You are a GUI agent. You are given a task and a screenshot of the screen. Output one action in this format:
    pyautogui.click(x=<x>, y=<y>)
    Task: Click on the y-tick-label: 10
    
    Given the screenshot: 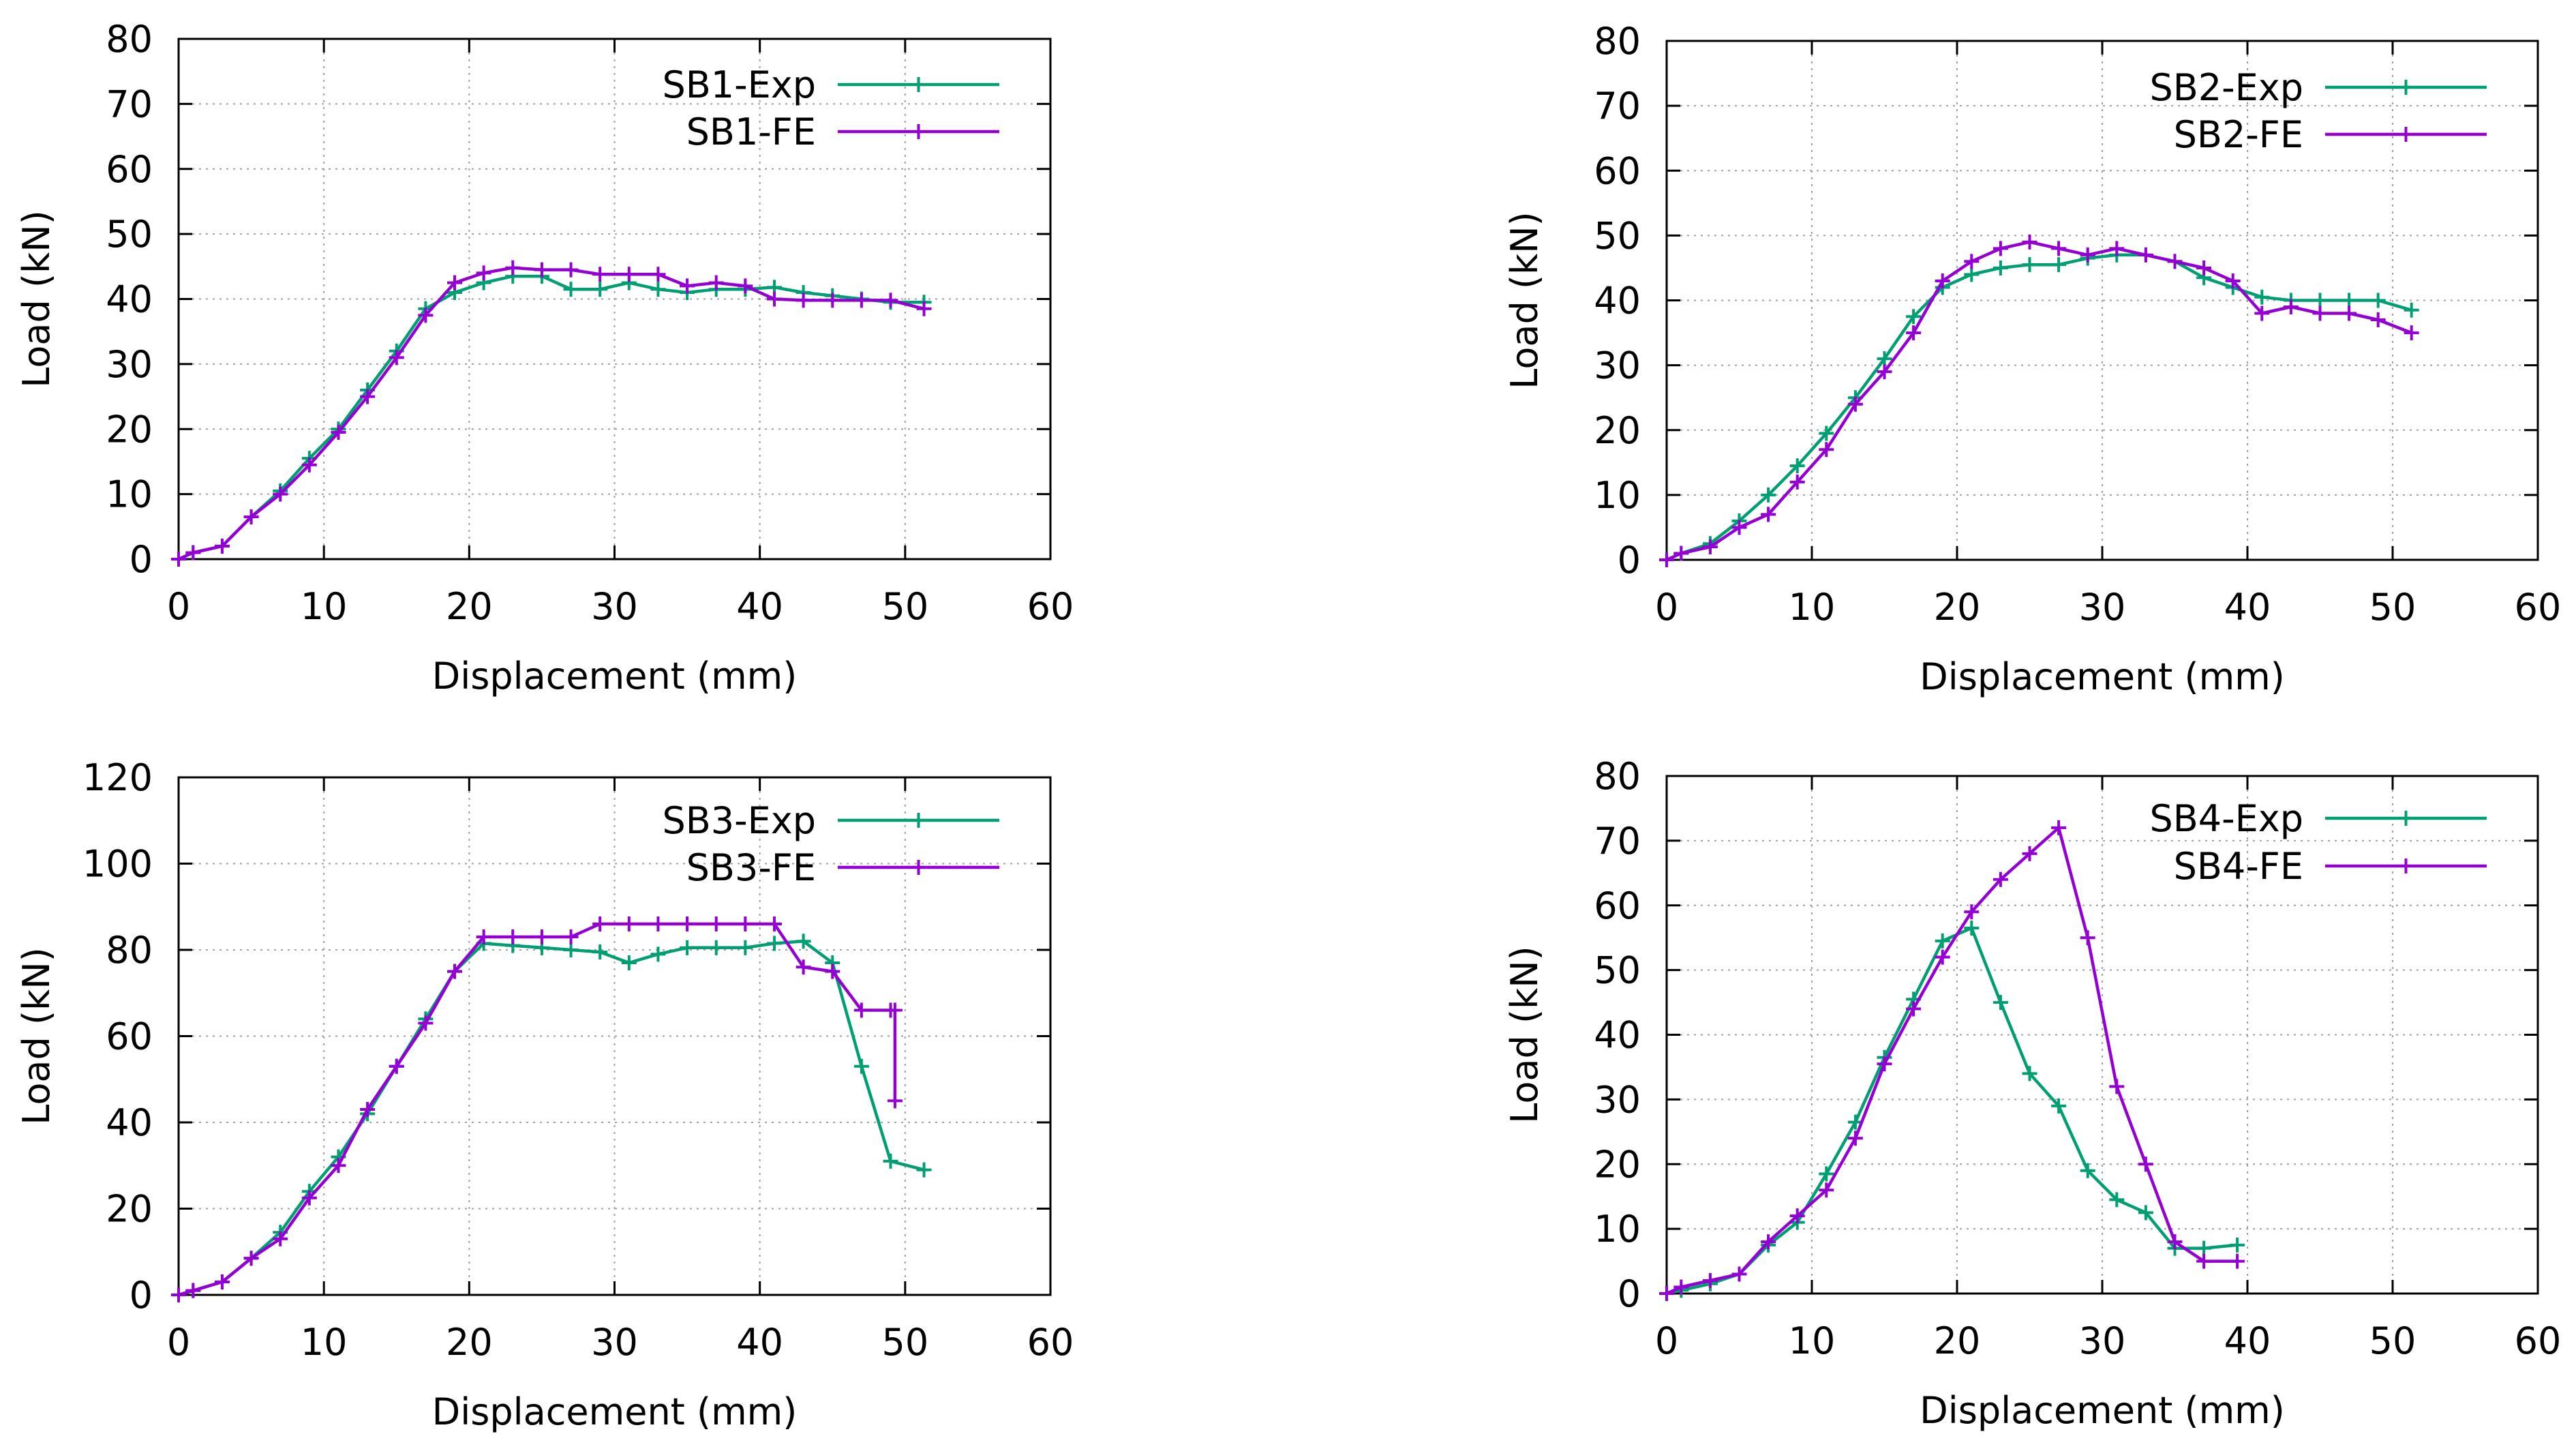 What is the action you would take?
    pyautogui.click(x=1618, y=1230)
    